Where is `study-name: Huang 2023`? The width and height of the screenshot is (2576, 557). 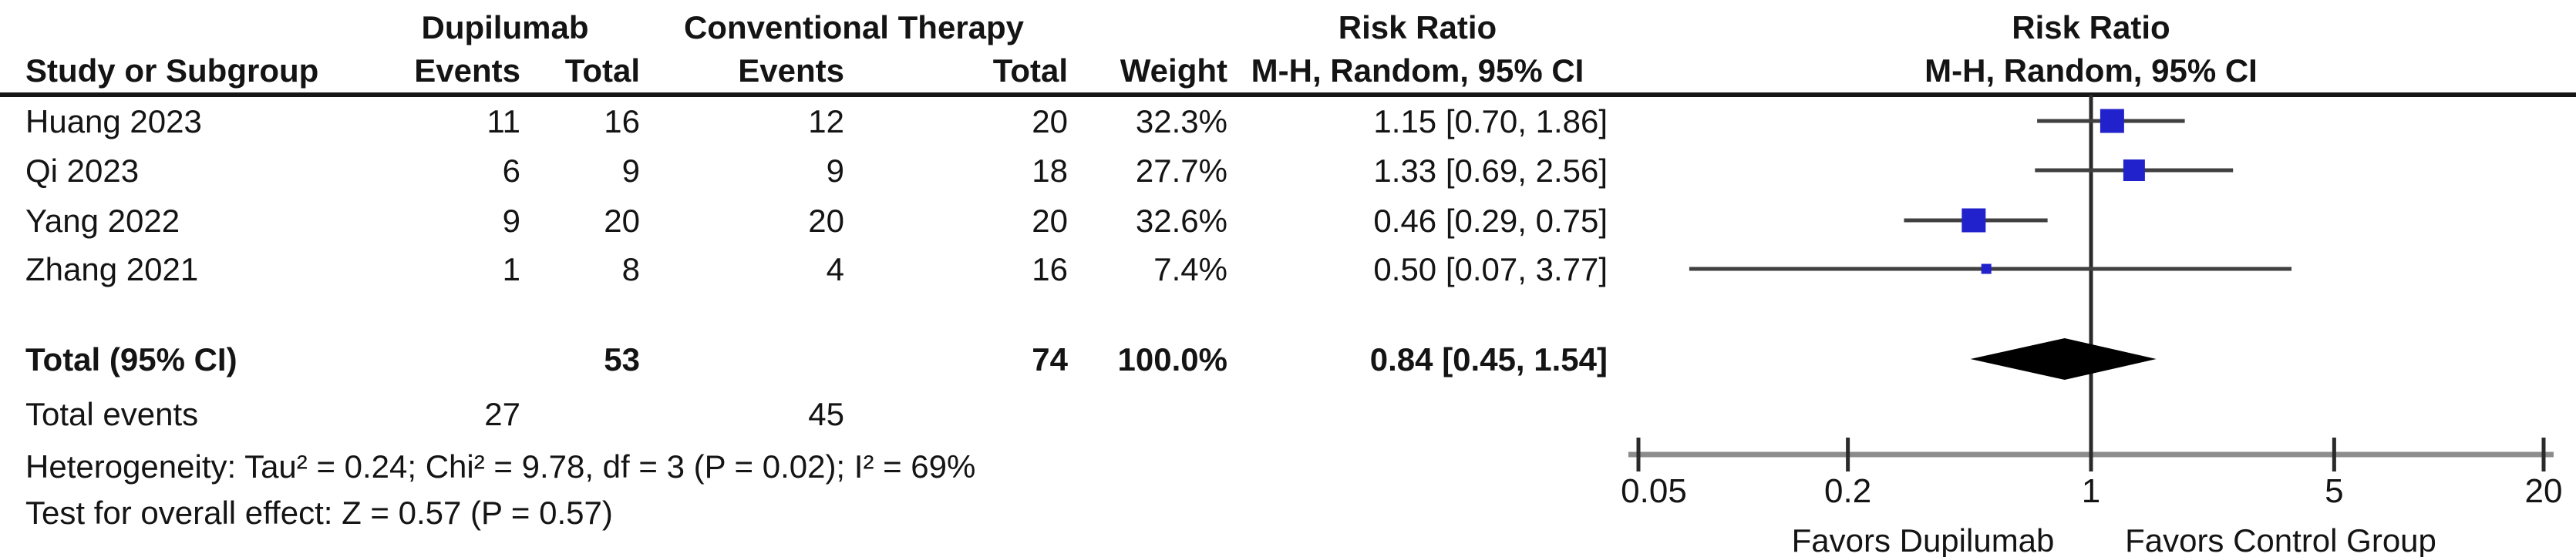
study-name: Huang 2023 is located at coordinates (113, 121).